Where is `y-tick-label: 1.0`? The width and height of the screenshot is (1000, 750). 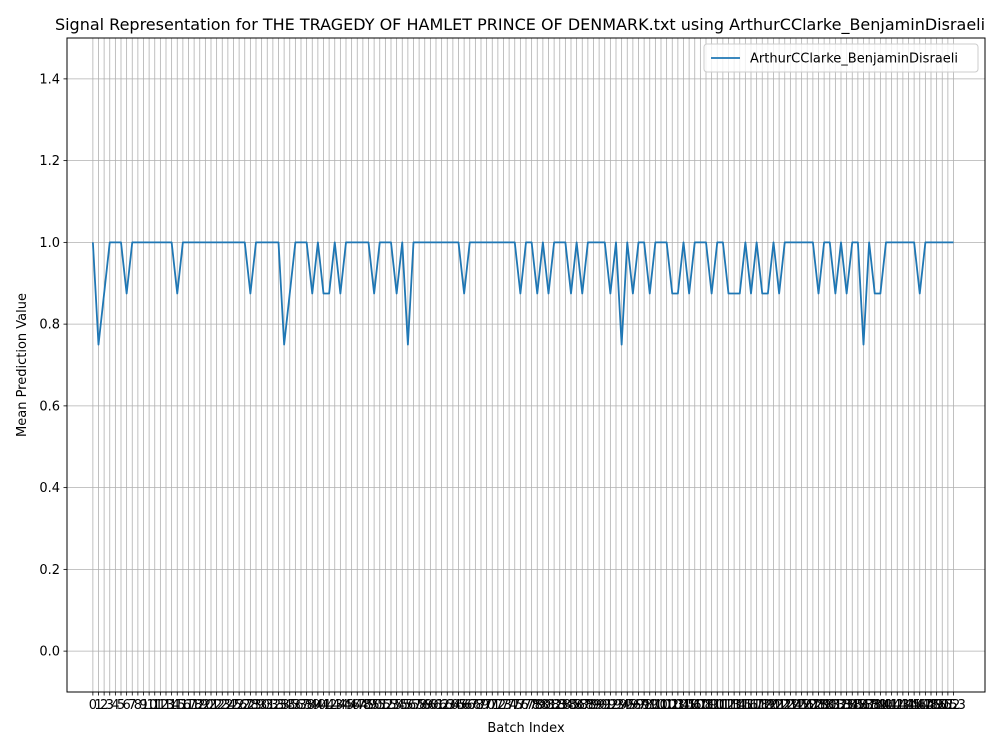
y-tick-label: 1.0 is located at coordinates (49, 243).